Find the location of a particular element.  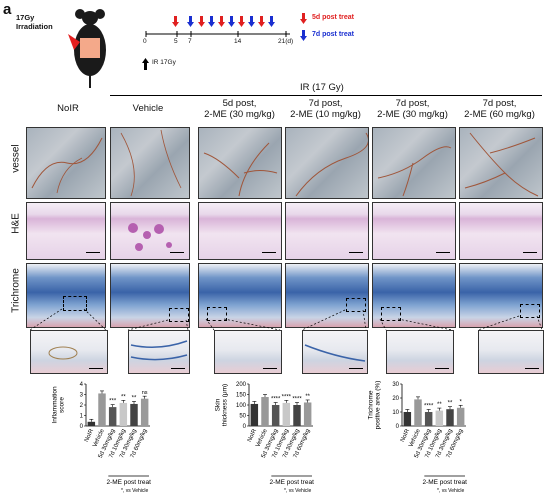

chart-significance: *** is located at coordinates (113, 402).